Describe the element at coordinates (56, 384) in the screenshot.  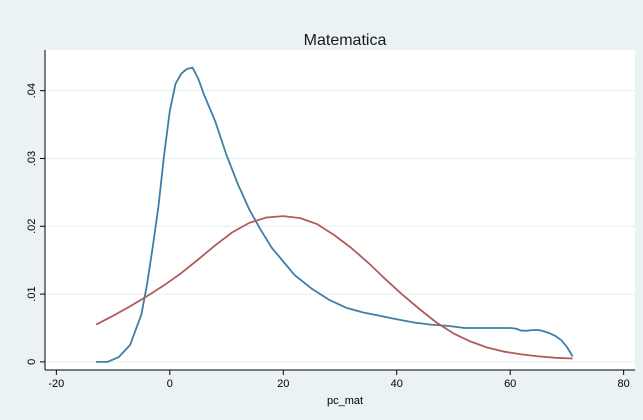
I see `x-tick-label: -20` at that location.